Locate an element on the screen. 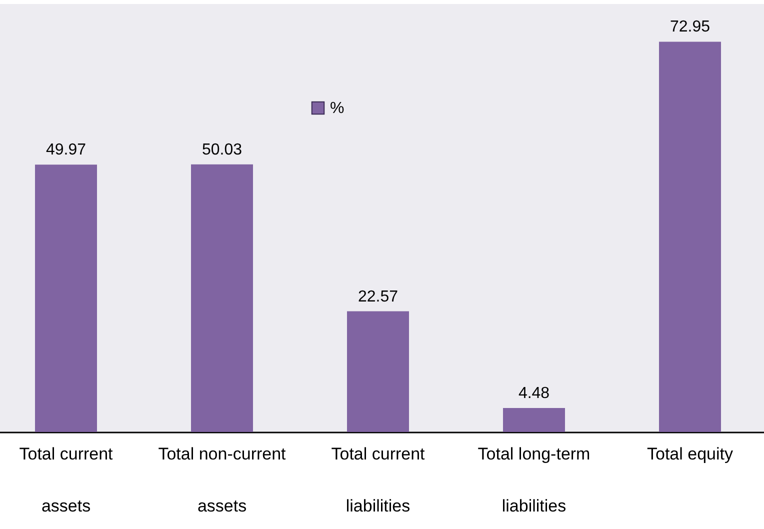  x-tick-label: Total equity is located at coordinates (690, 454).